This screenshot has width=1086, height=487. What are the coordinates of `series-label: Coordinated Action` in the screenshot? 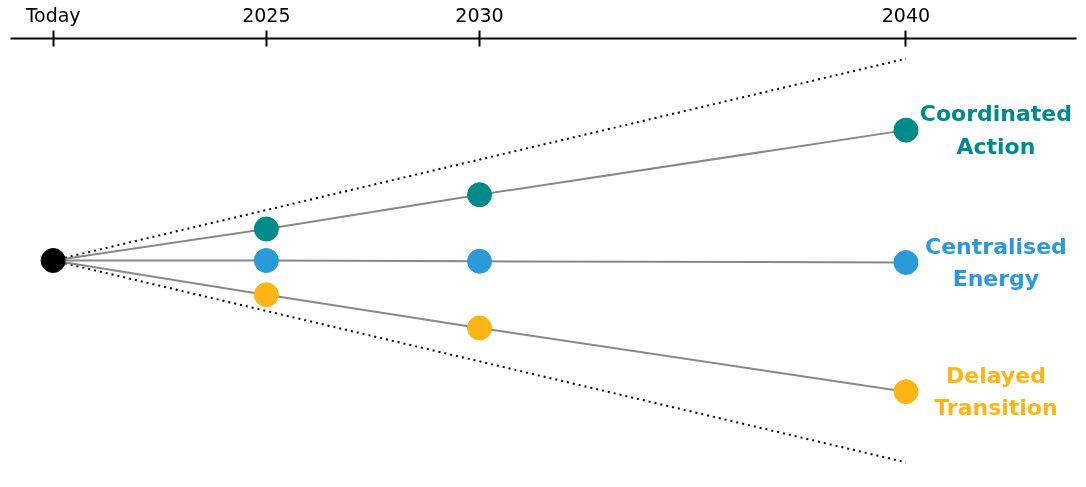 It's located at (996, 130).